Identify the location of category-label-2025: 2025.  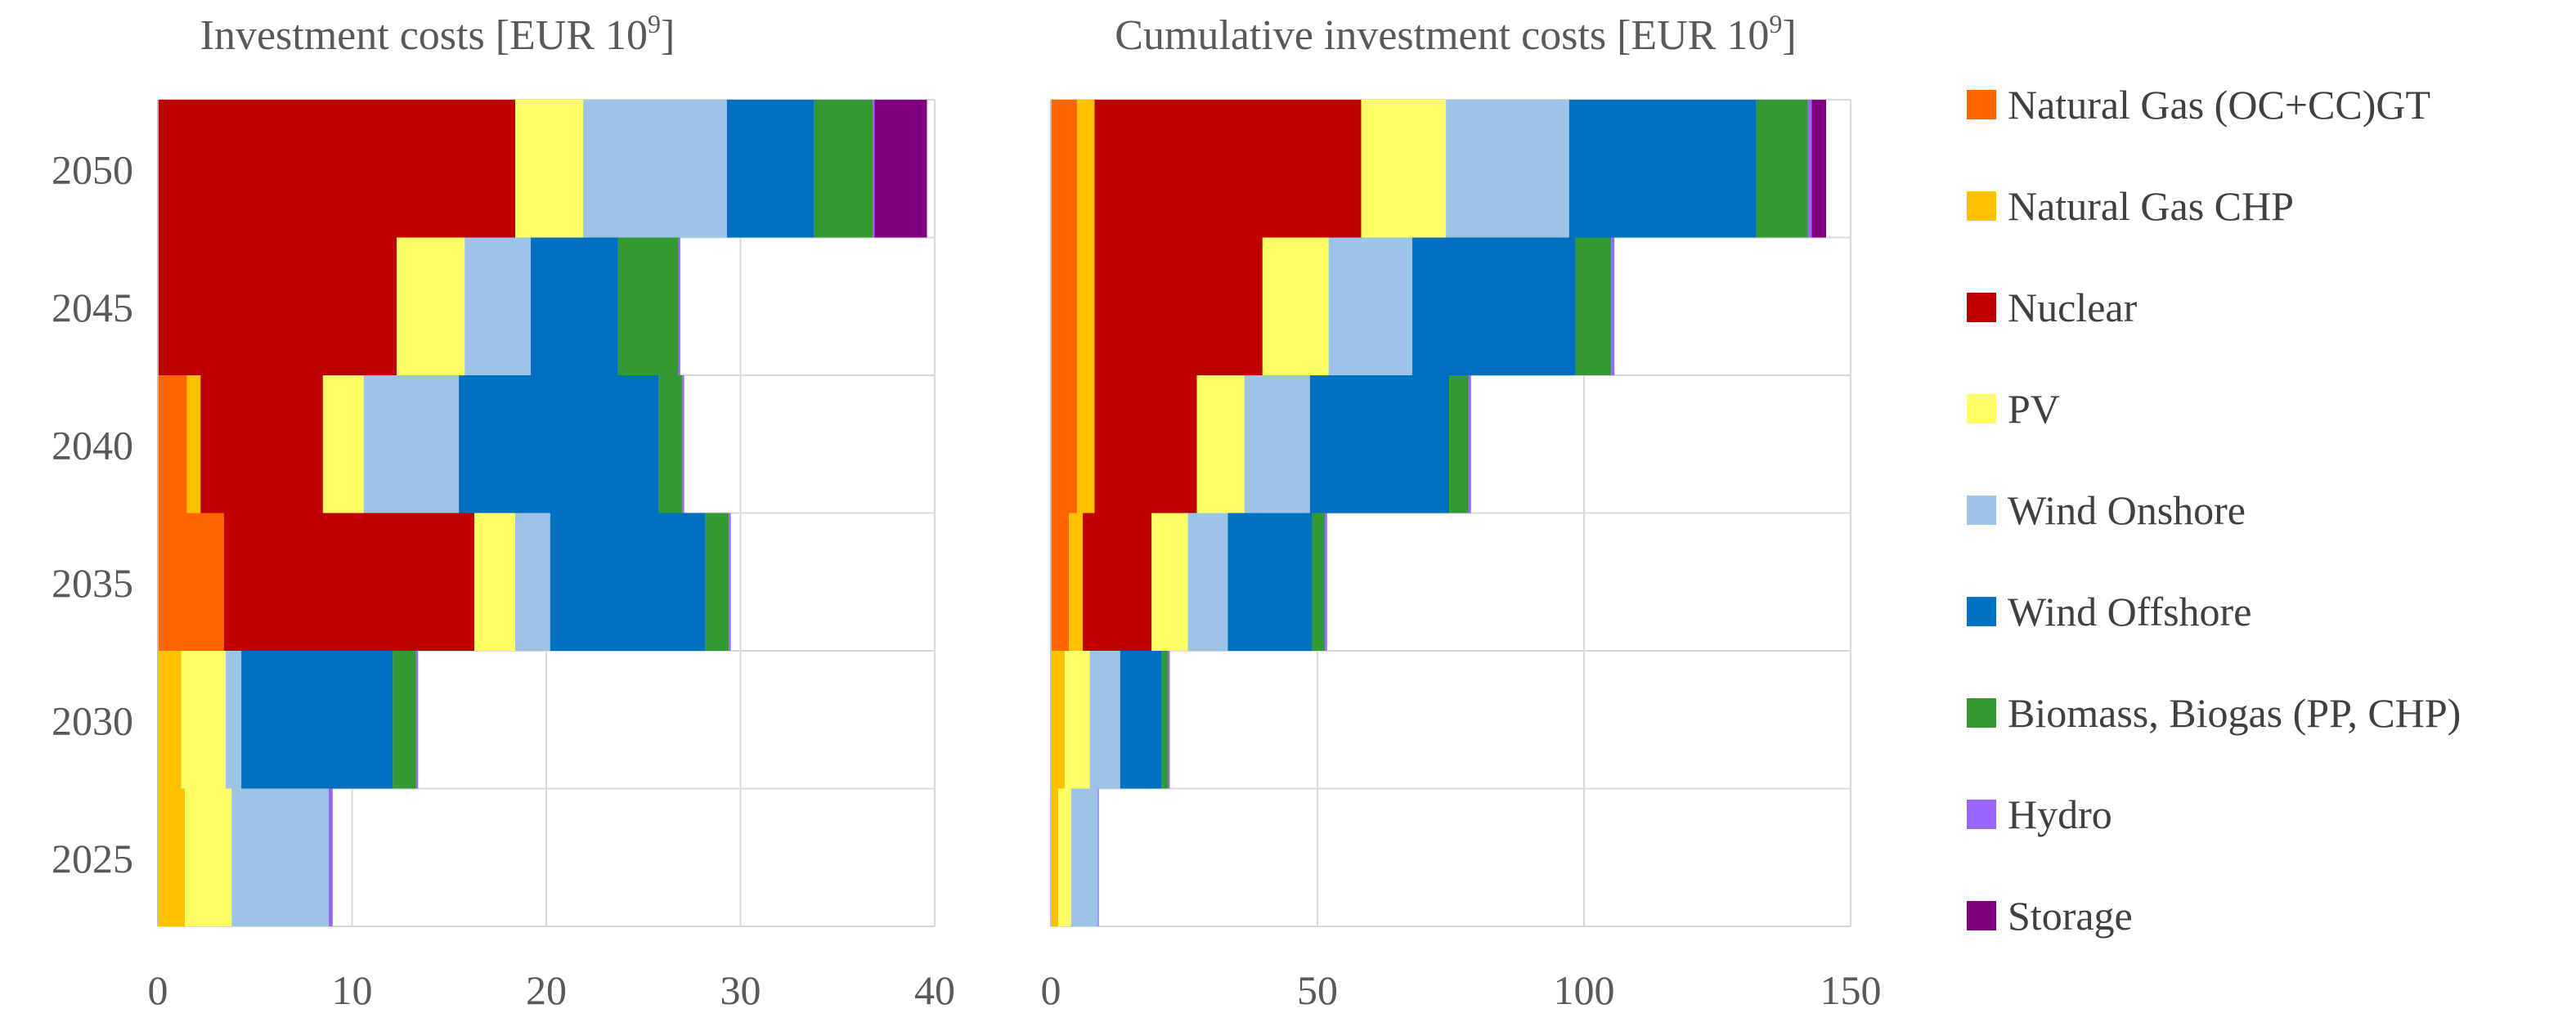
(93, 858).